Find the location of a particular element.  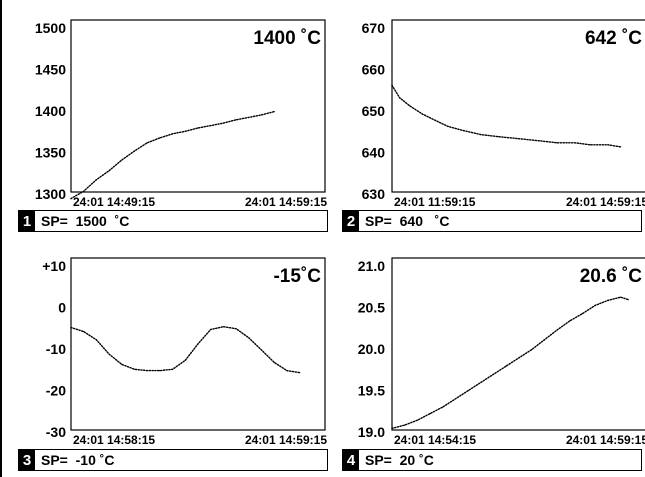

y-tick-label: 1400 is located at coordinates (50, 111).